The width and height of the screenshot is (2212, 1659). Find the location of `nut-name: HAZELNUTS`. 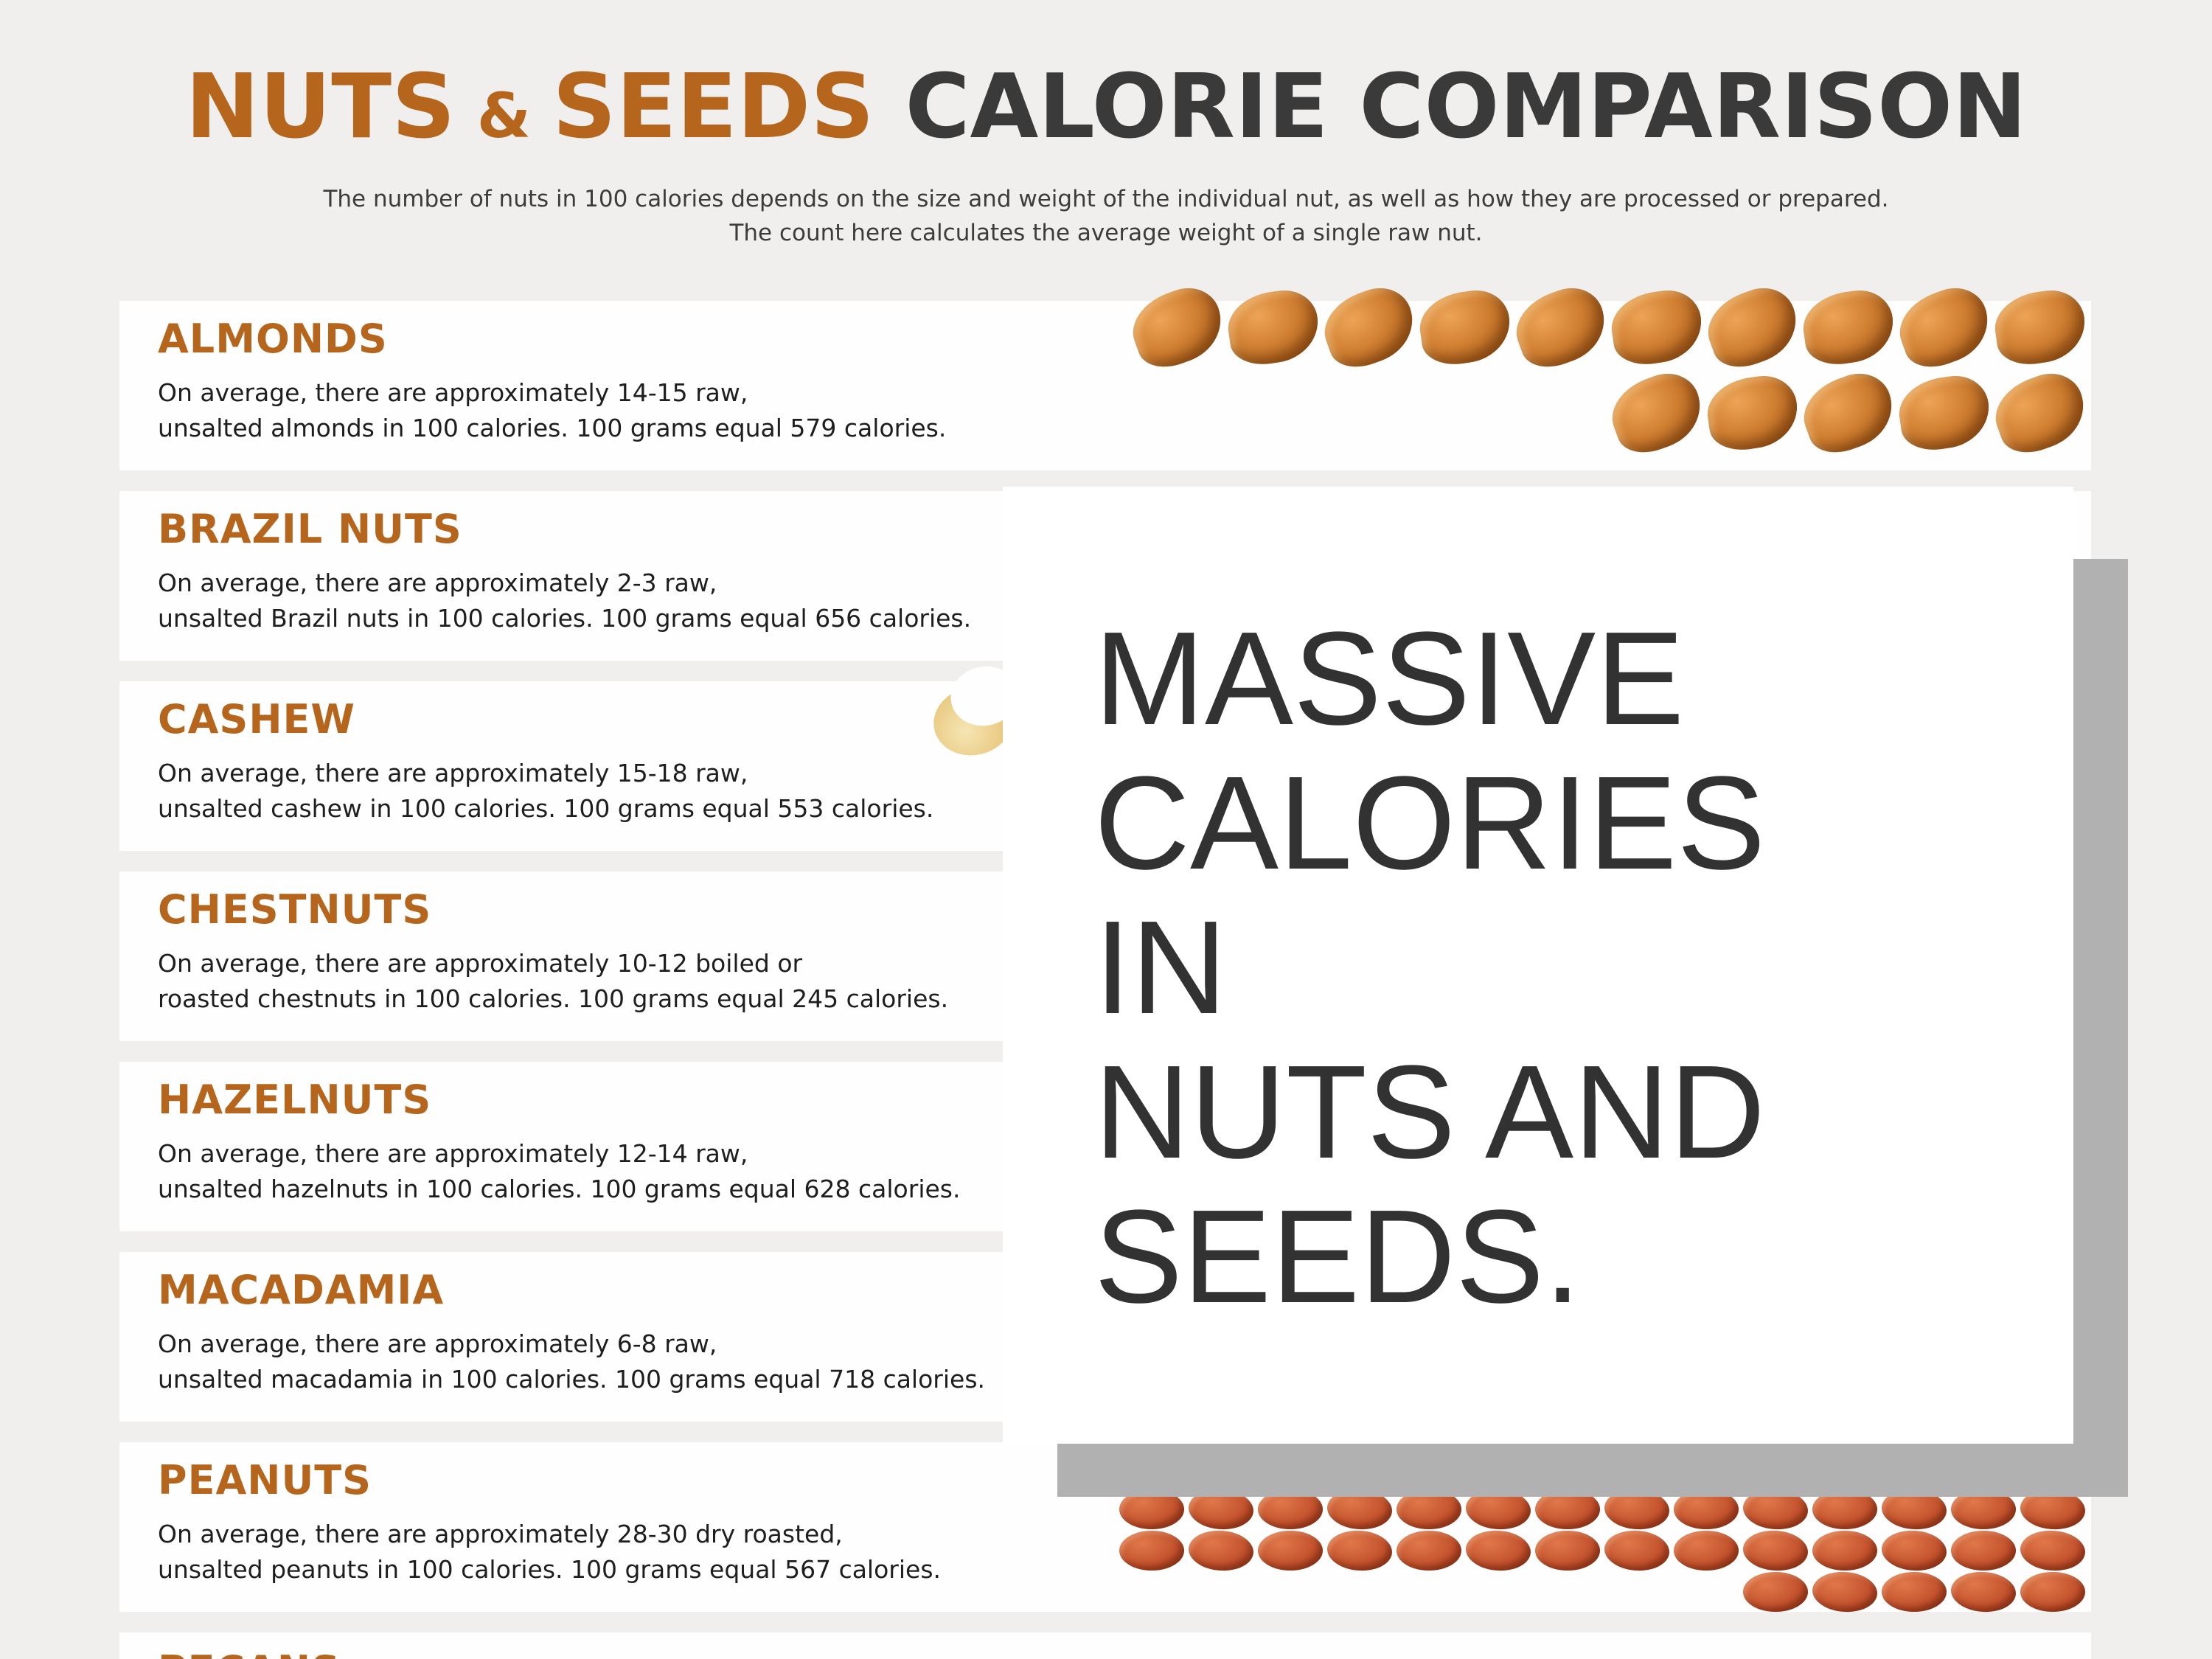

nut-name: HAZELNUTS is located at coordinates (295, 1101).